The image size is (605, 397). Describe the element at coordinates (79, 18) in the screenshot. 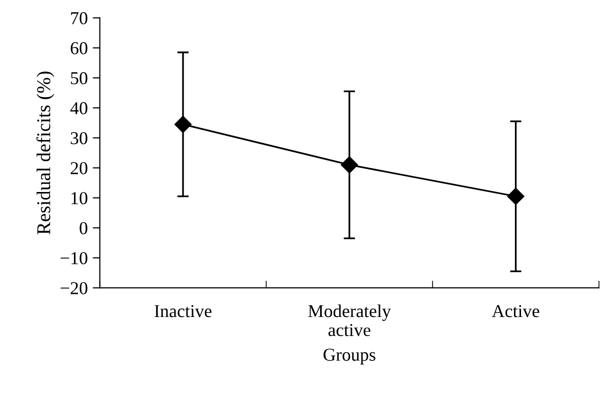

I see `y-tick-label: 70` at that location.